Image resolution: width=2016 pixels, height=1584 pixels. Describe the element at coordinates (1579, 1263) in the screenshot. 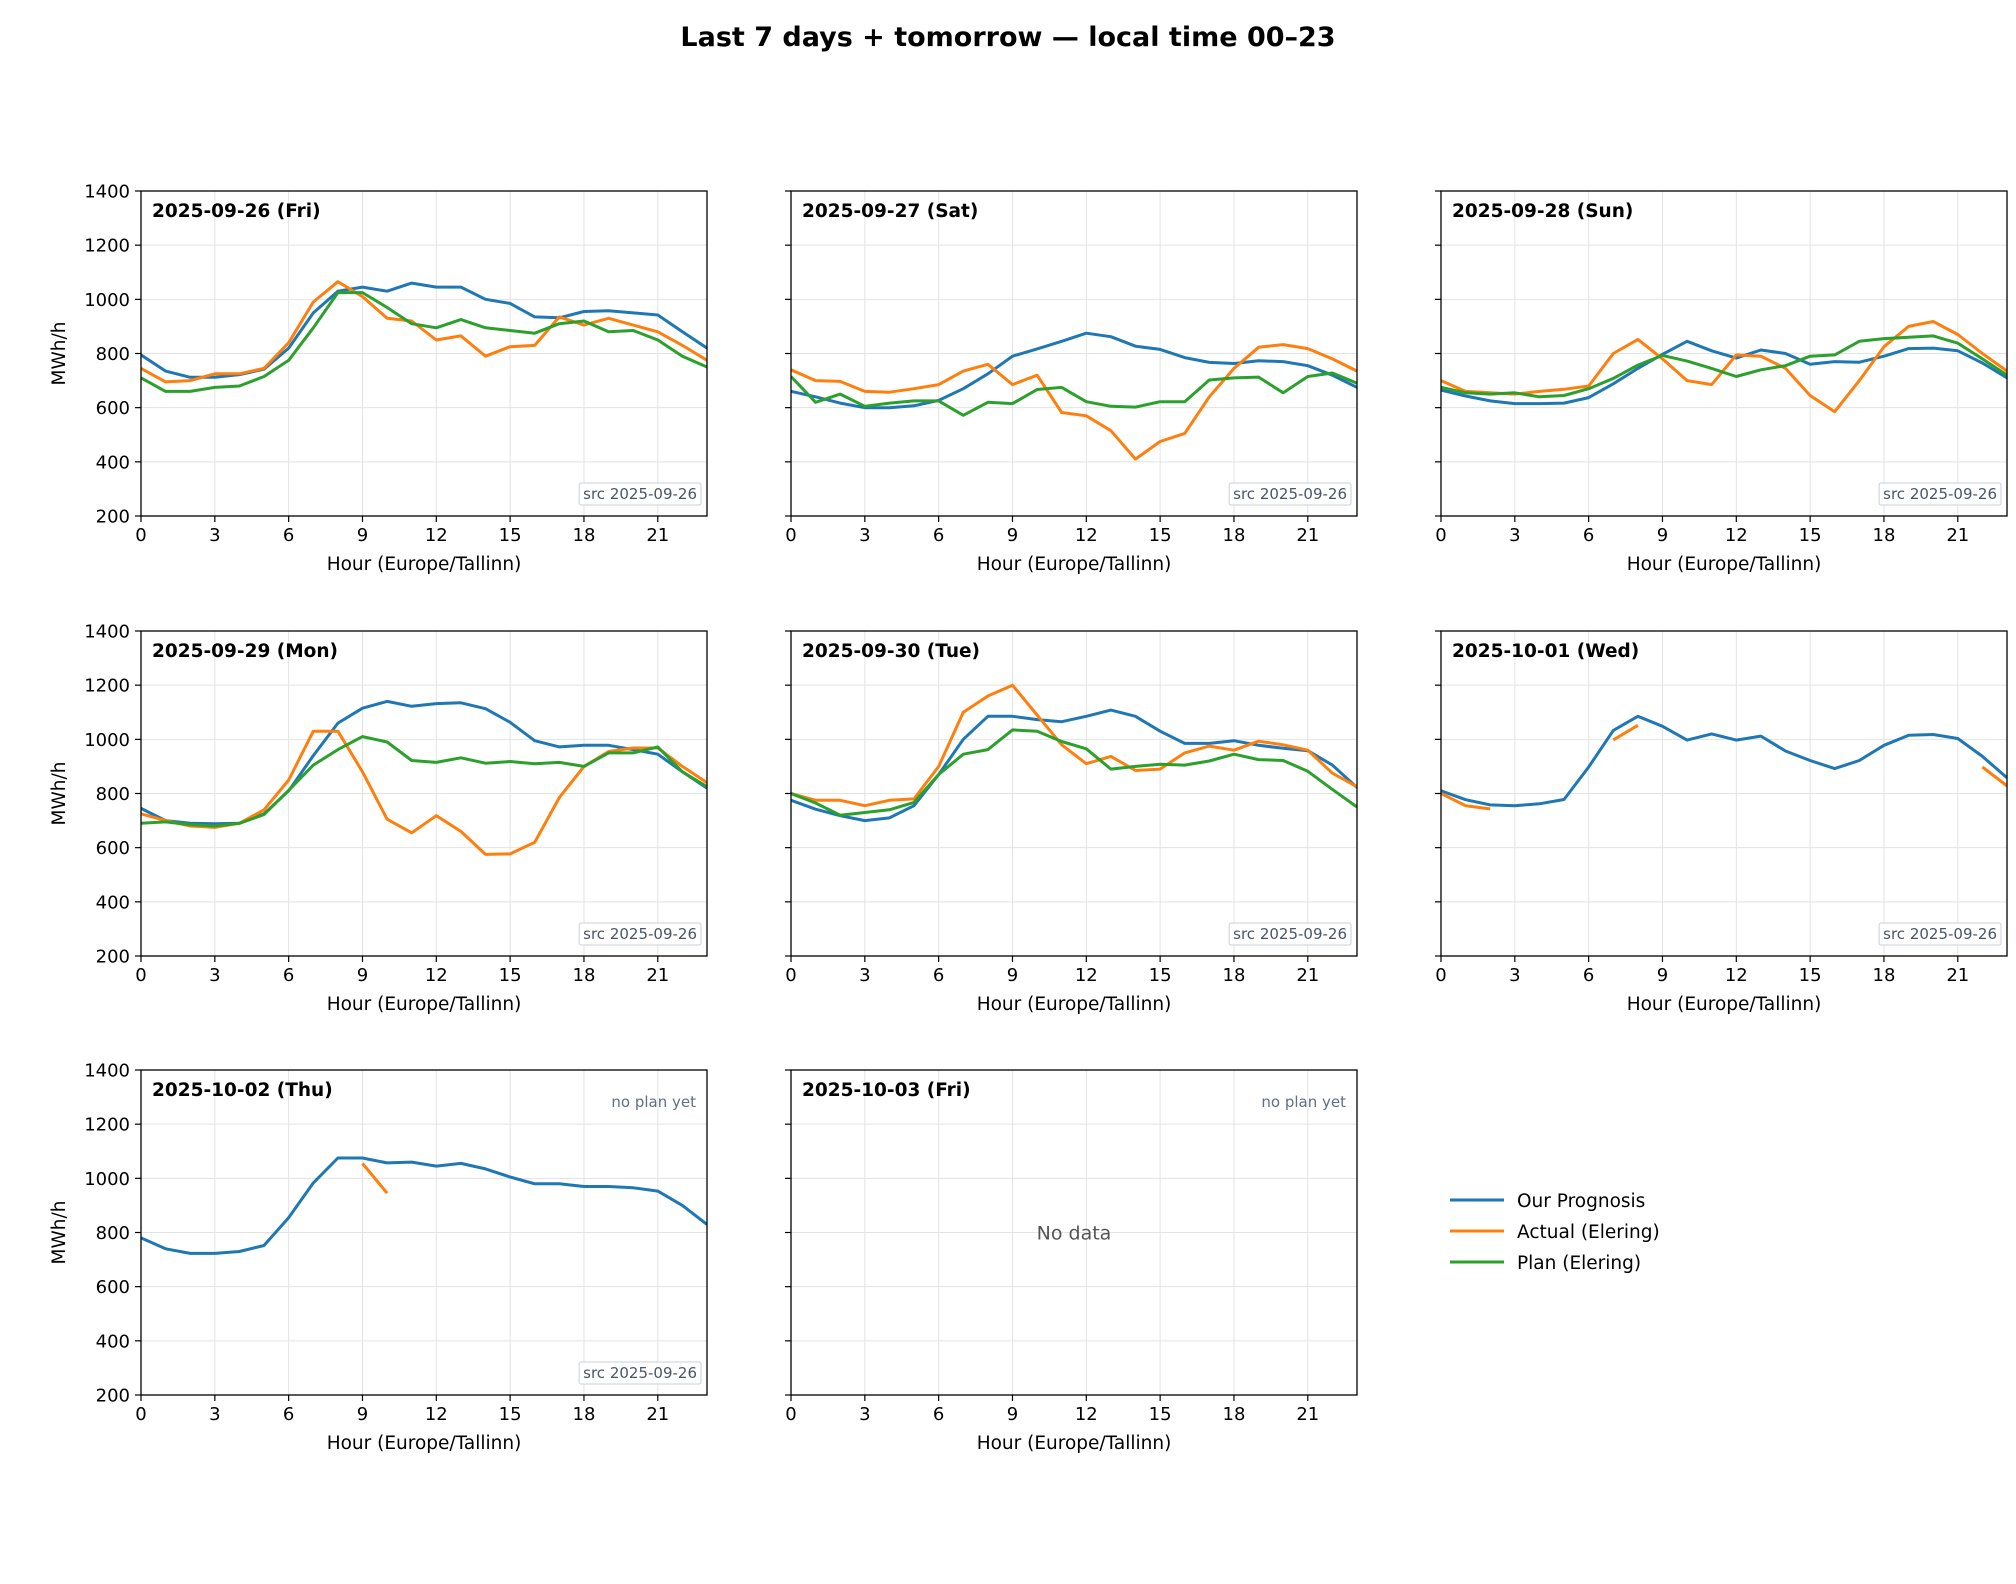

I see `legend-label: Plan (Elering)` at that location.